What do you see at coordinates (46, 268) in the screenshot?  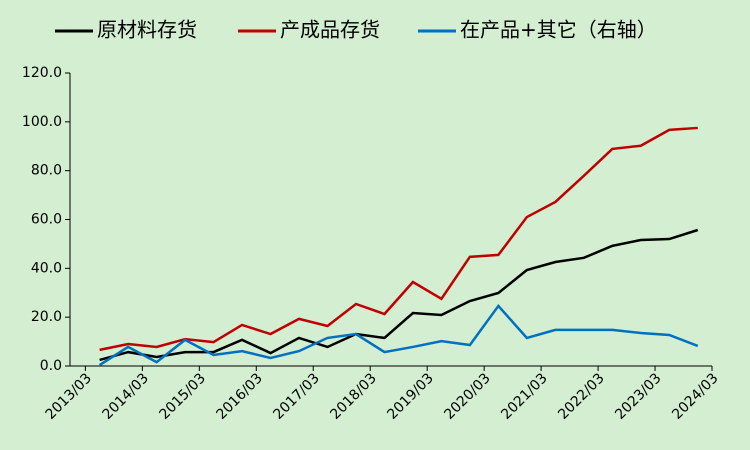 I see `y-tick-label: 40.0` at bounding box center [46, 268].